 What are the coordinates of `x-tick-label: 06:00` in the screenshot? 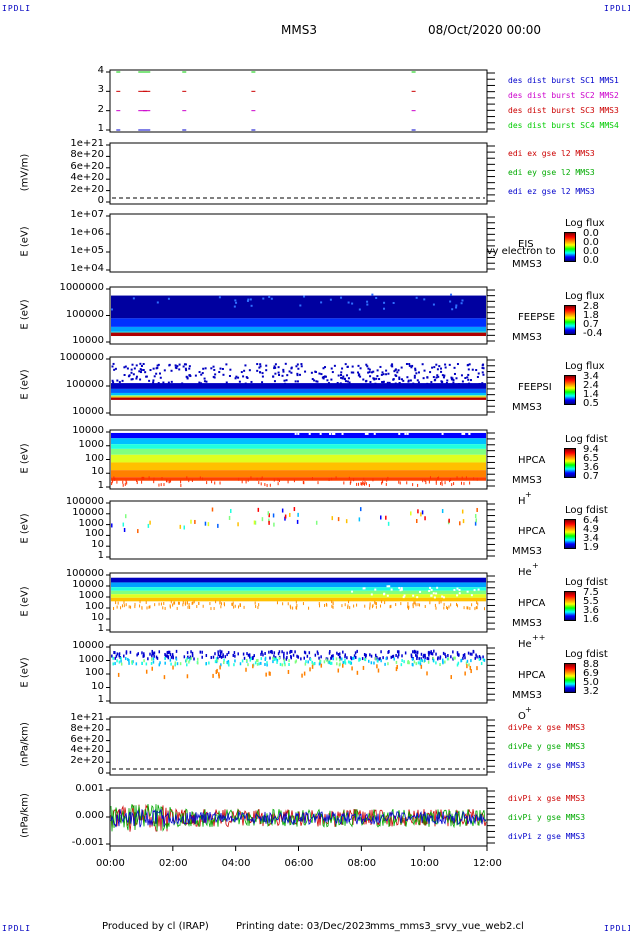 It's located at (299, 863).